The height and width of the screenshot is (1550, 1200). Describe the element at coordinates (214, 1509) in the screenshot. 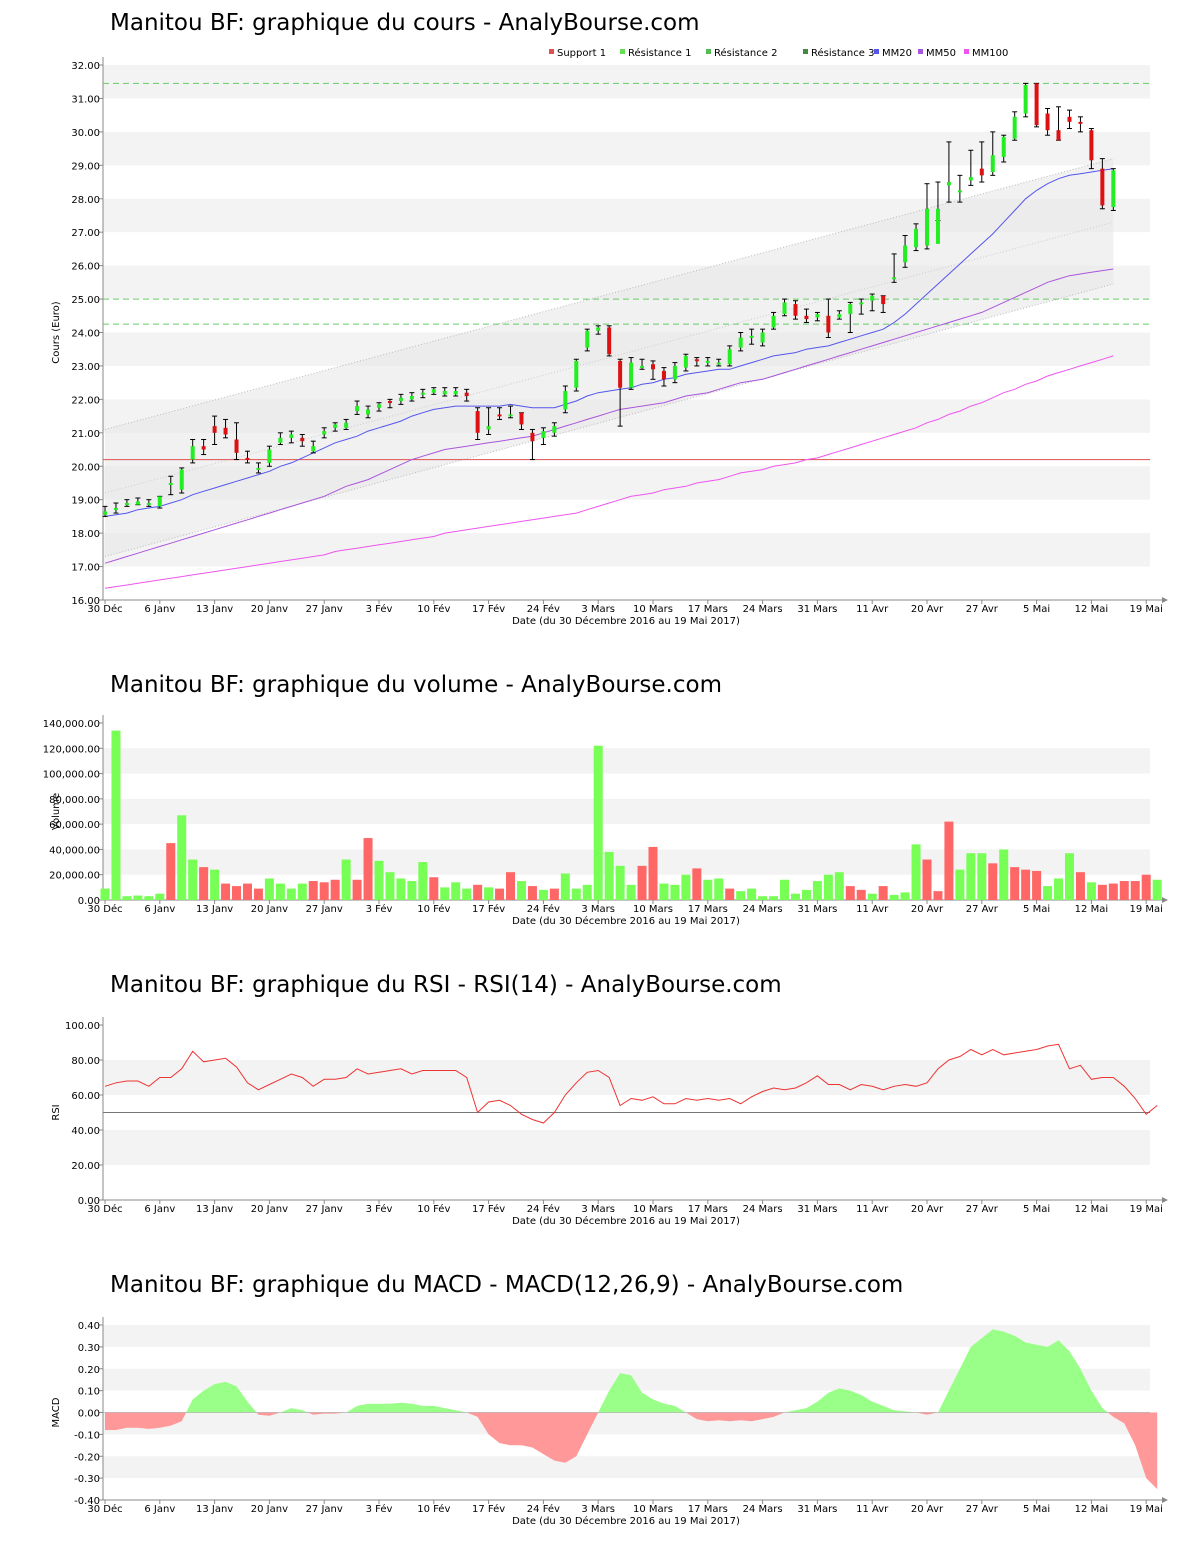

I see `x-tick-label: 13 Janv` at that location.